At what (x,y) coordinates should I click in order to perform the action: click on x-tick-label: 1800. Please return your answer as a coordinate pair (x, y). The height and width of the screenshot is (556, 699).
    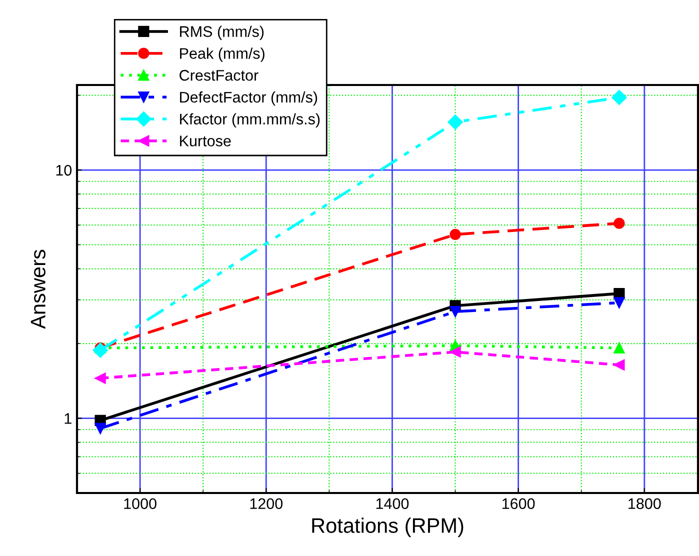
    Looking at the image, I should click on (644, 504).